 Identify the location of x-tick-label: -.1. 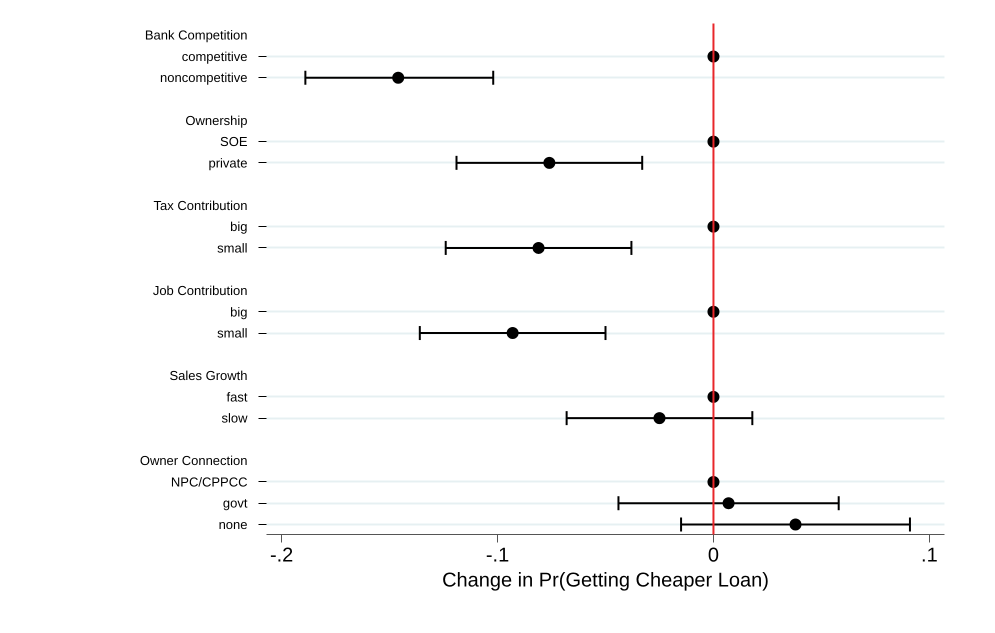
(498, 555).